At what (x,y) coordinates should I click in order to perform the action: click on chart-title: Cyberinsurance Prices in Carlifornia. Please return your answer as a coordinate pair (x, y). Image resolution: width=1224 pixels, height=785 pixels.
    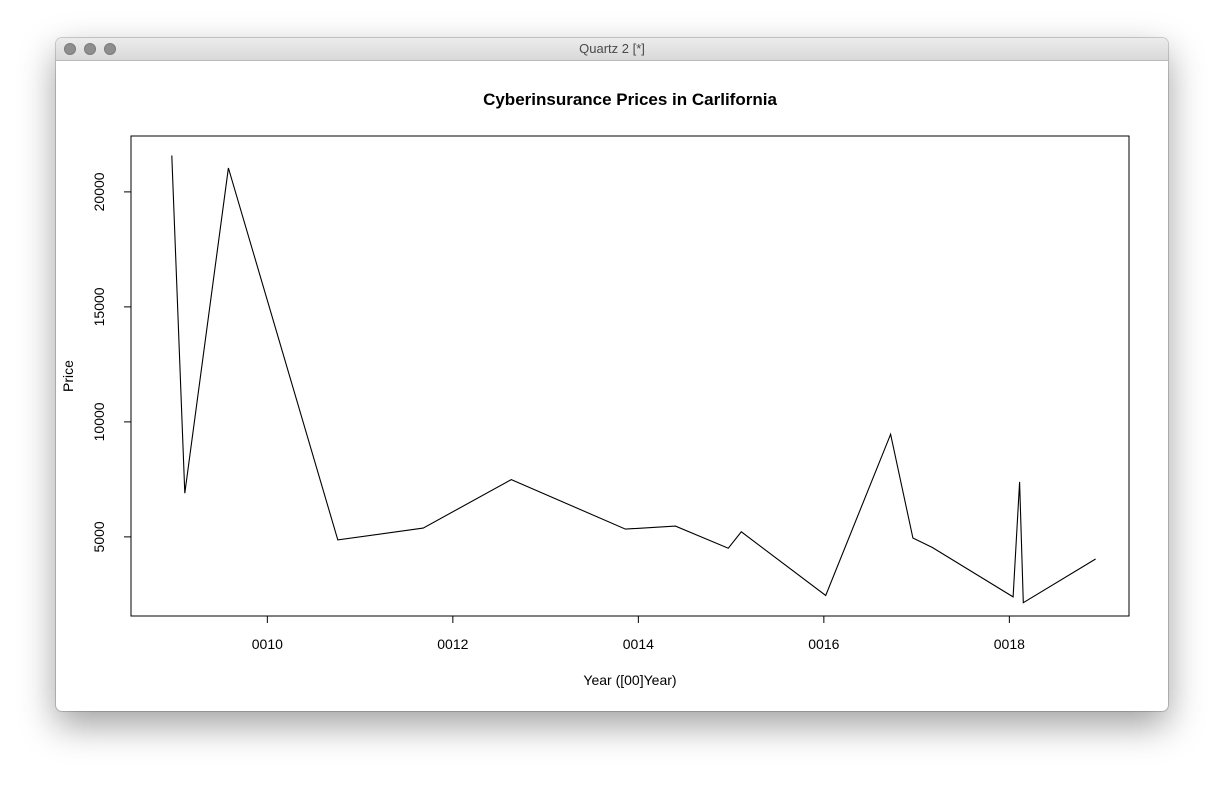
    Looking at the image, I should click on (630, 99).